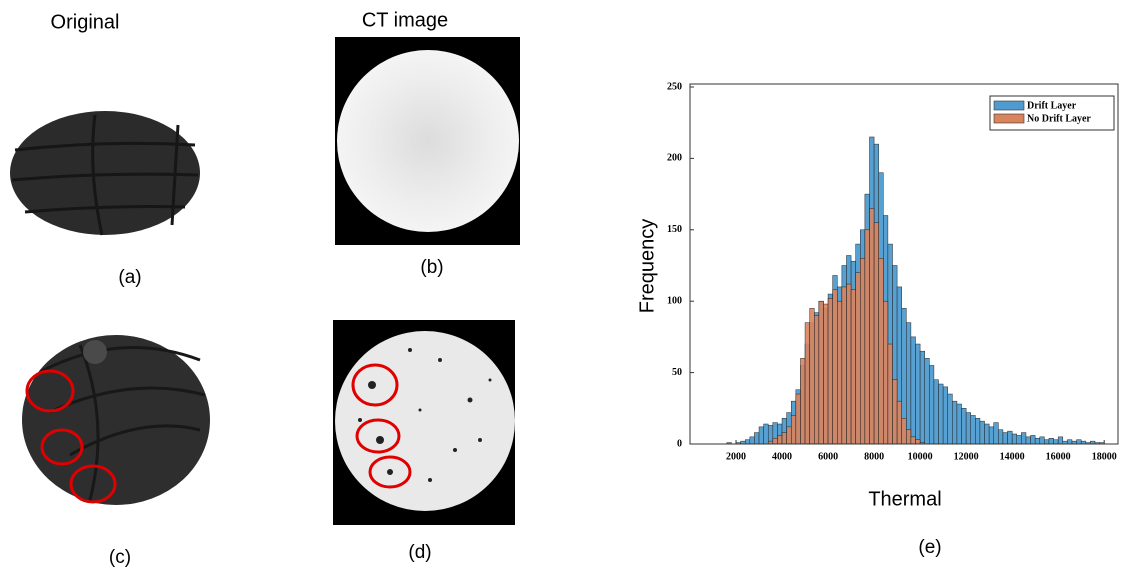 The height and width of the screenshot is (578, 1137). Describe the element at coordinates (929, 547) in the screenshot. I see `caption: (e)` at that location.